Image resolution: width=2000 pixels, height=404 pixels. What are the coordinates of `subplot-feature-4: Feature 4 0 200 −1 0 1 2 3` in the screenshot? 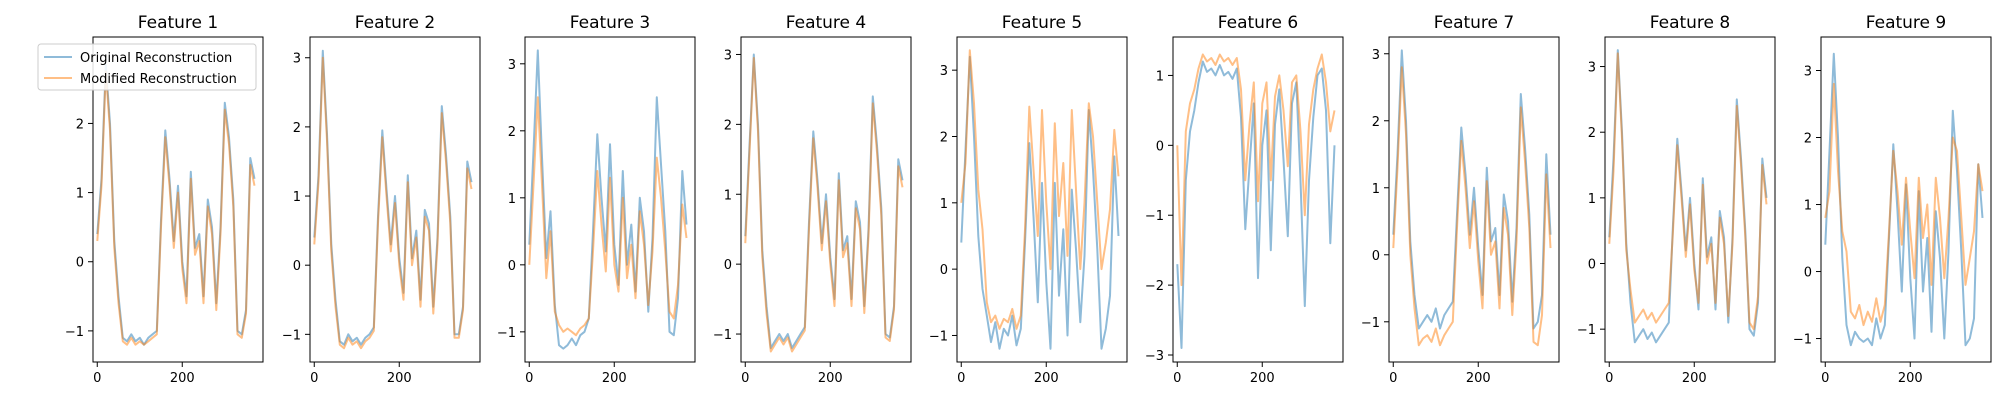 It's located at (812, 199).